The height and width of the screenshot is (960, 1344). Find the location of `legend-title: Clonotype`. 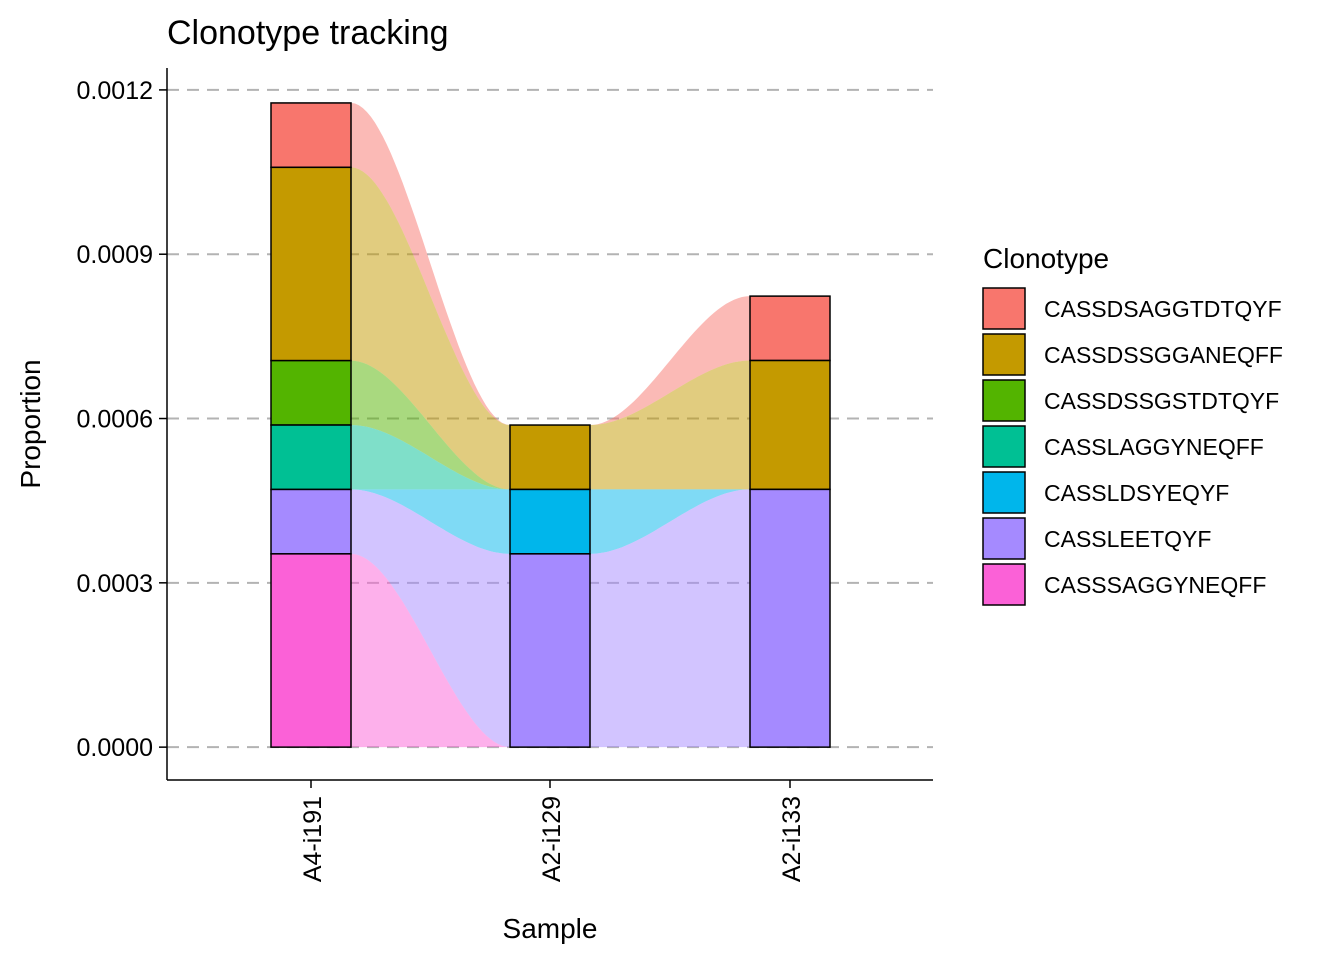

legend-title: Clonotype is located at coordinates (1046, 258).